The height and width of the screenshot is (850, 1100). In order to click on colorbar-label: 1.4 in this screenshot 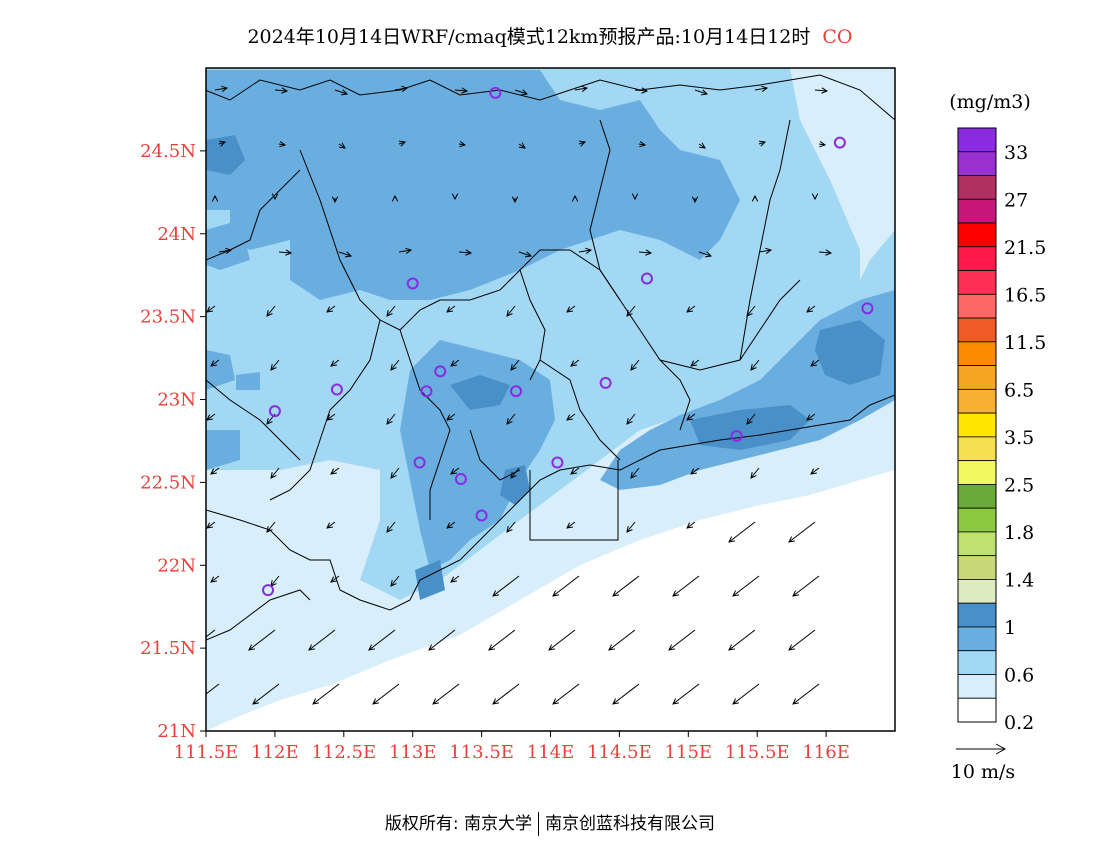, I will do `click(1019, 580)`.